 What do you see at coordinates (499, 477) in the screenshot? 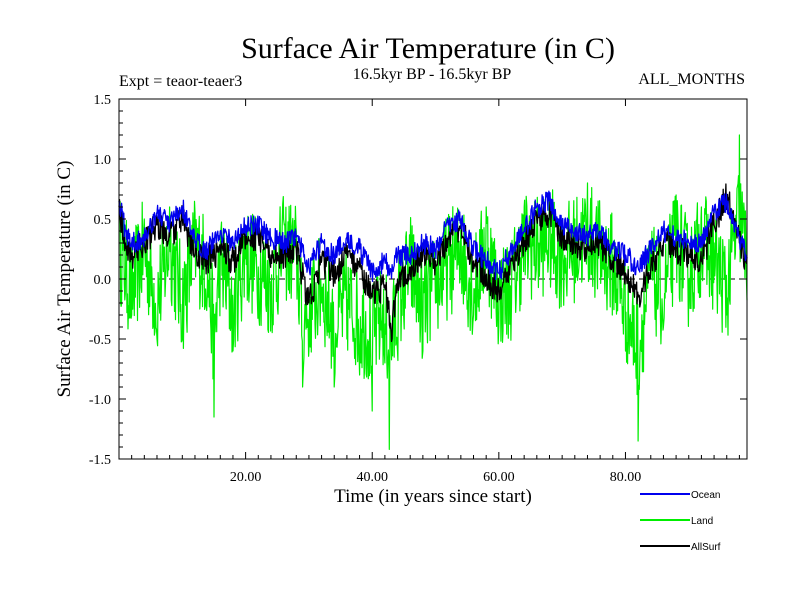
I see `x-tick-label: 60.00` at bounding box center [499, 477].